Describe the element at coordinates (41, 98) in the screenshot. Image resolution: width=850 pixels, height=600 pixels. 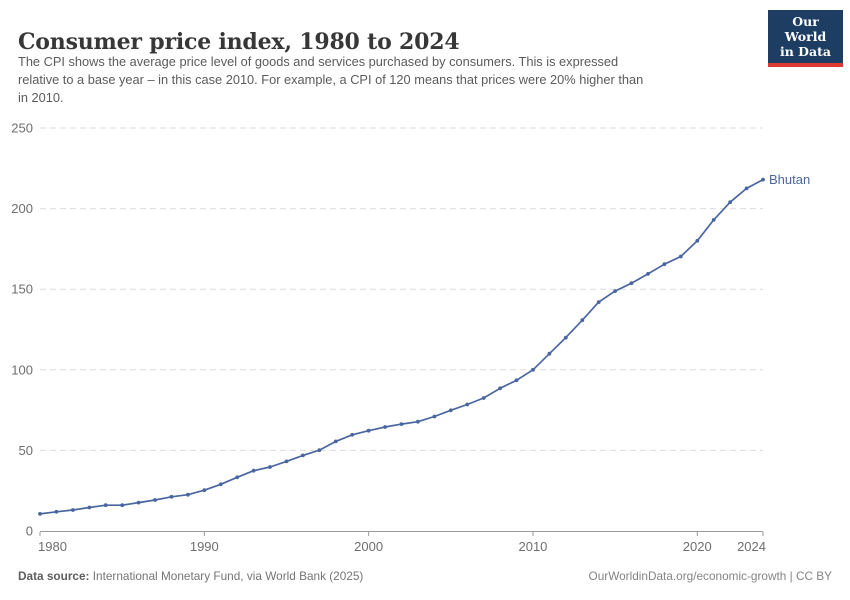
I see `subtitle-line: in 2010.` at that location.